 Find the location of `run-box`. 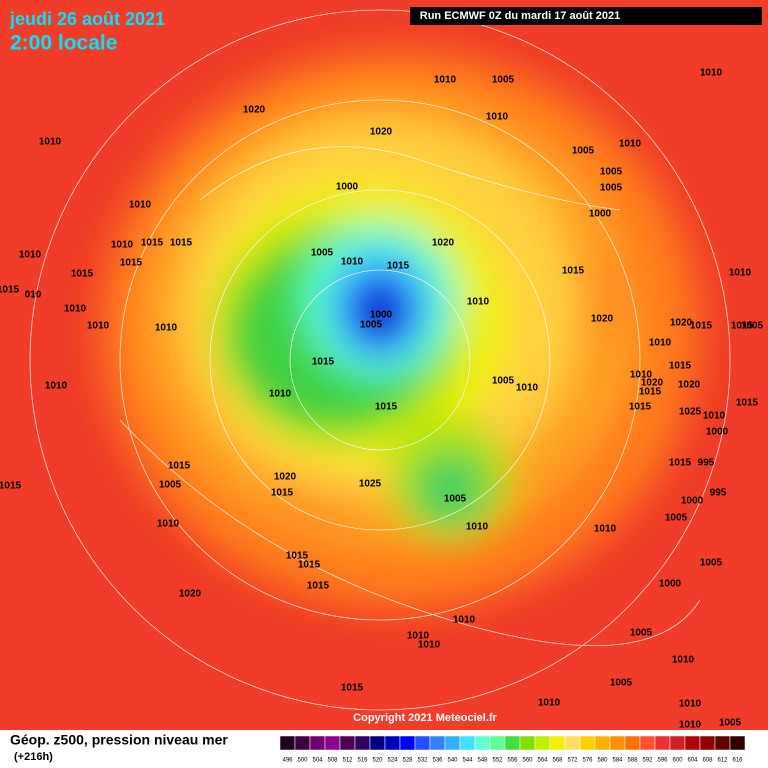

run-box is located at coordinates (586, 16).